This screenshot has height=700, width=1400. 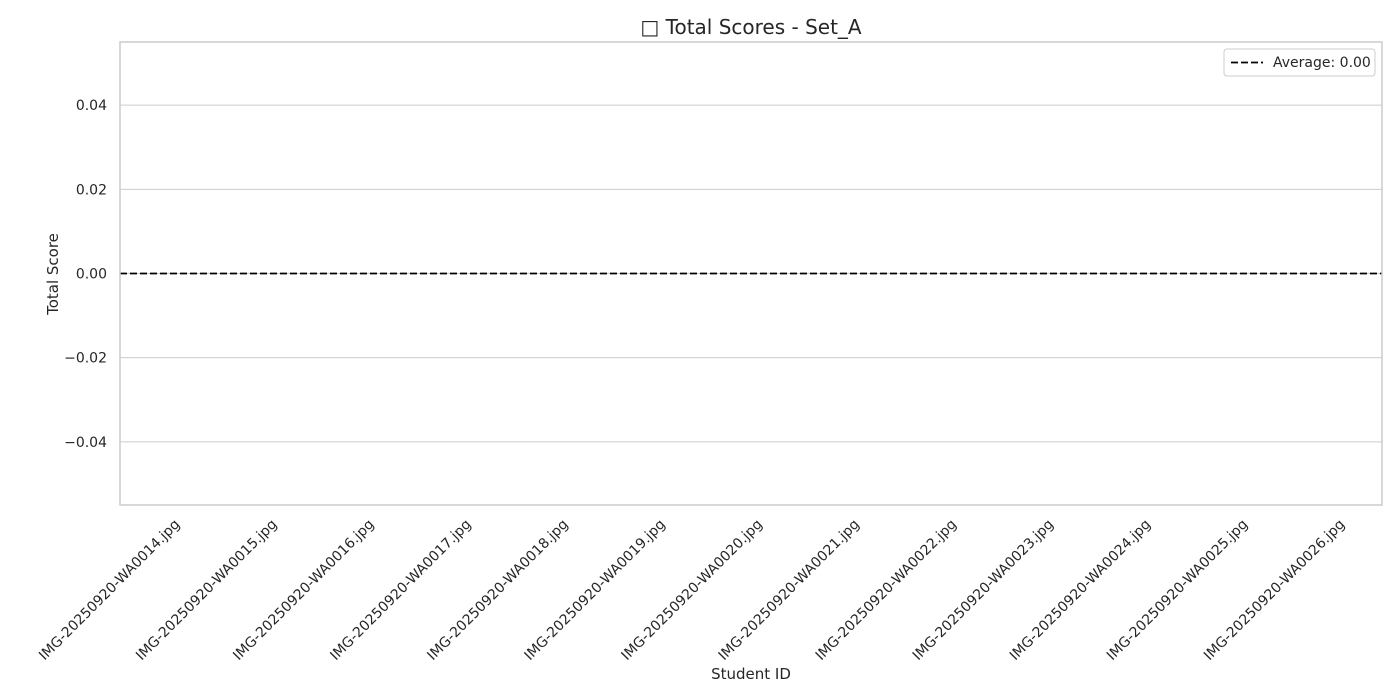 I want to click on y-tick-label: 0.00, so click(x=91, y=275).